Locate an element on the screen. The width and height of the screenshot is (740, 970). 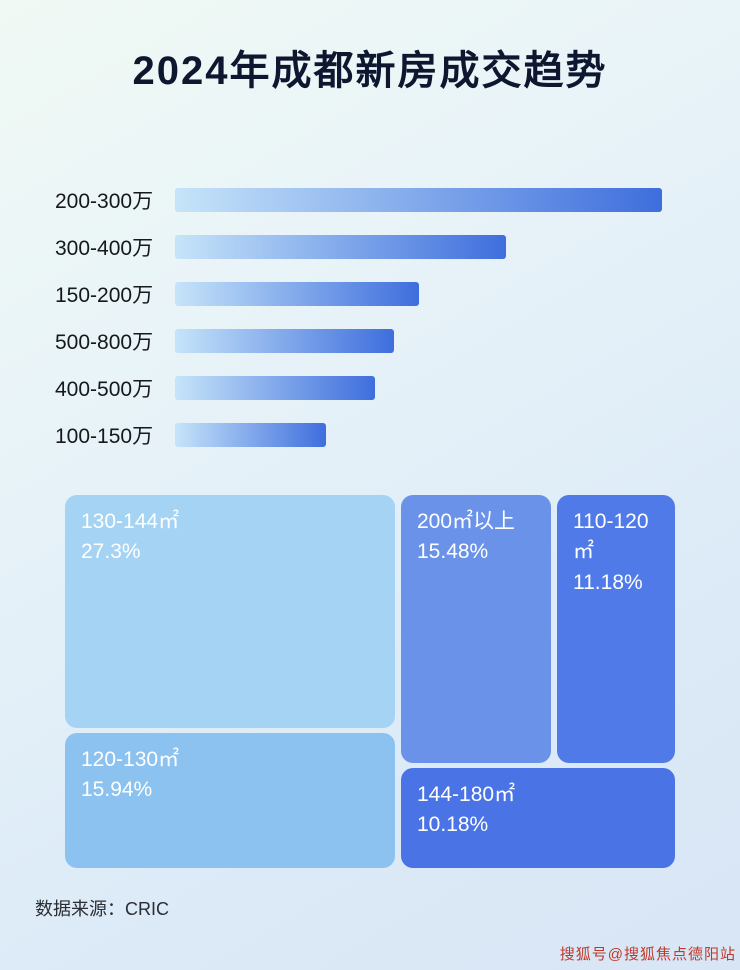
treemap-cell-value: 10.18% is located at coordinates (453, 825).